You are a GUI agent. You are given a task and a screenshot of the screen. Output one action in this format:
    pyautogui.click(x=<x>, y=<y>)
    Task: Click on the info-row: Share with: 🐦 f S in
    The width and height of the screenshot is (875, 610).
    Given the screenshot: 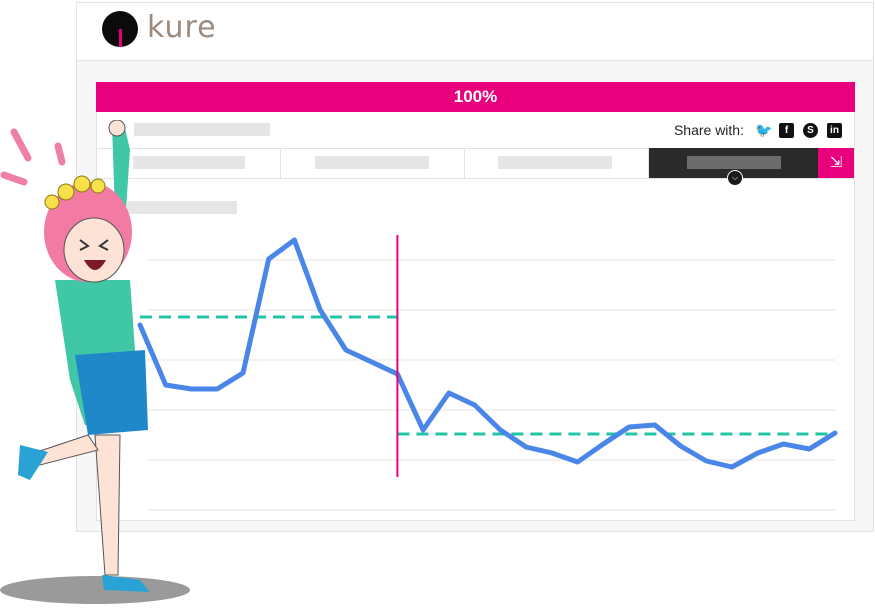 What is the action you would take?
    pyautogui.click(x=475, y=130)
    